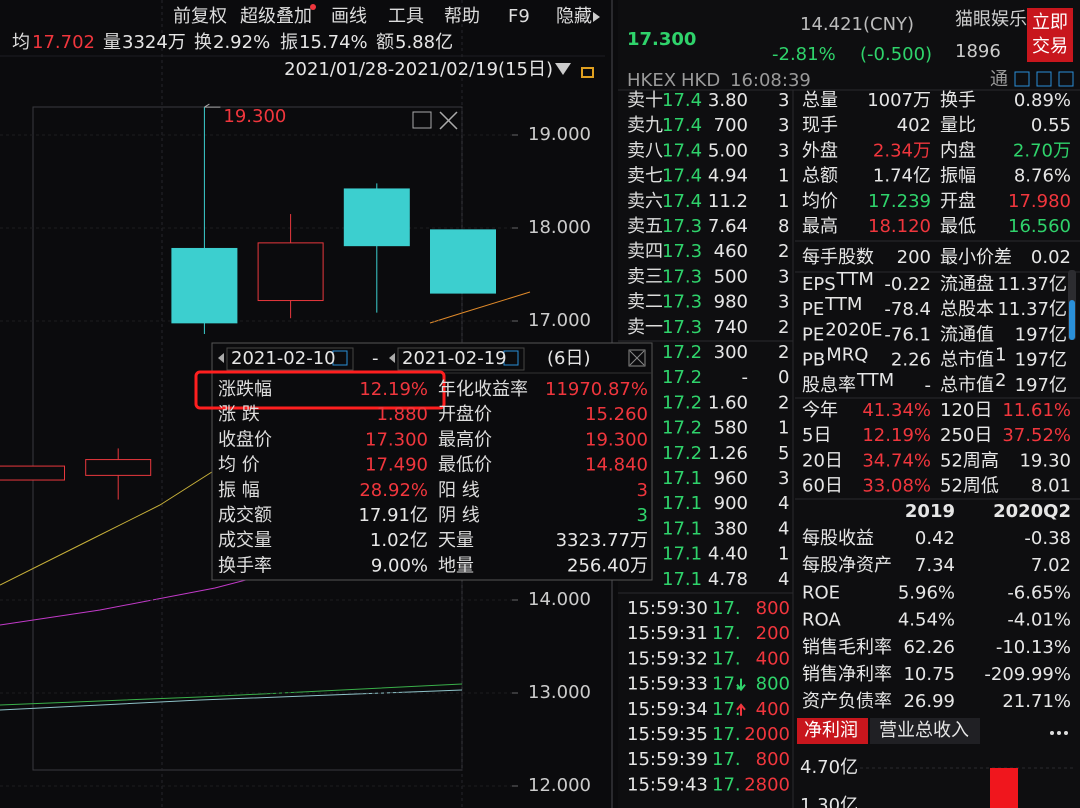  What do you see at coordinates (926, 620) in the screenshot?
I see `fin-value: 4.54%` at bounding box center [926, 620].